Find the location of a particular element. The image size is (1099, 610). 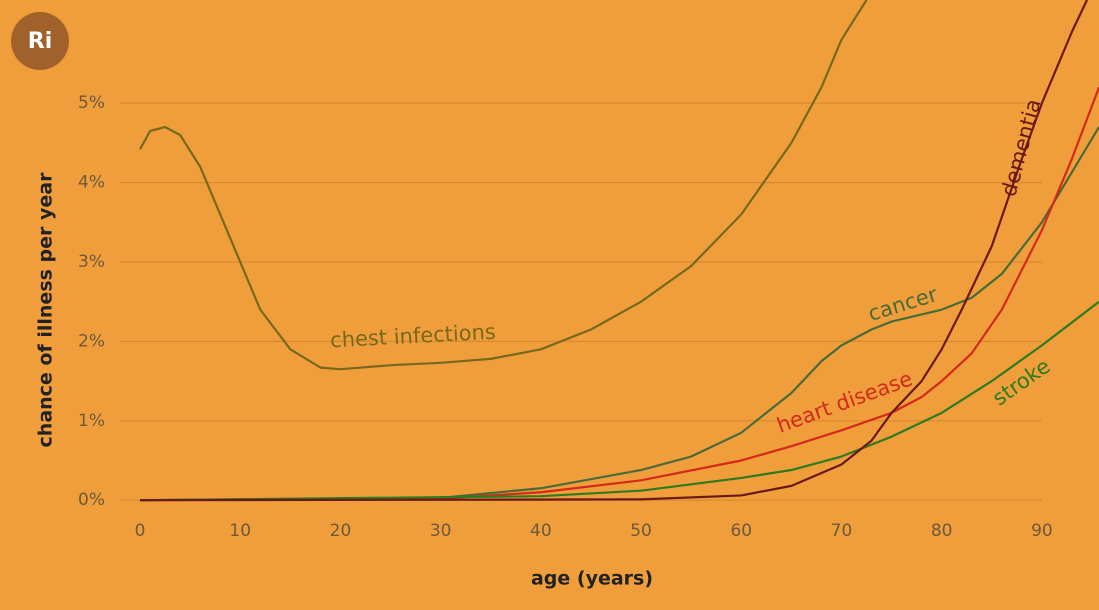

y-tick-label: 2% is located at coordinates (91, 341).